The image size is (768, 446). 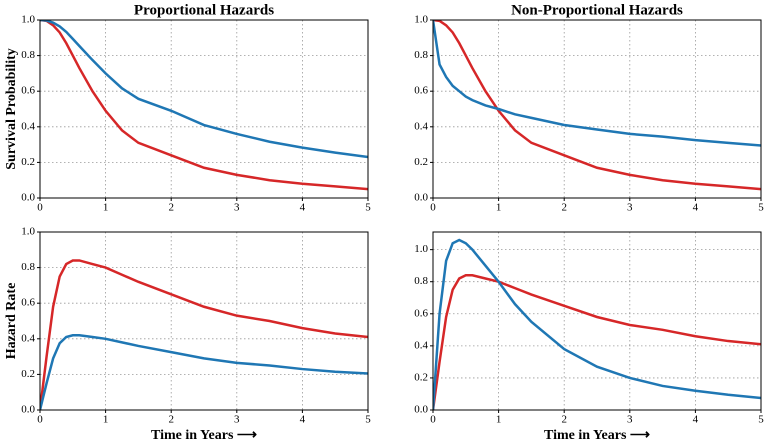 What do you see at coordinates (597, 10) in the screenshot?
I see `chart-title: Non-Proportional Hazards` at bounding box center [597, 10].